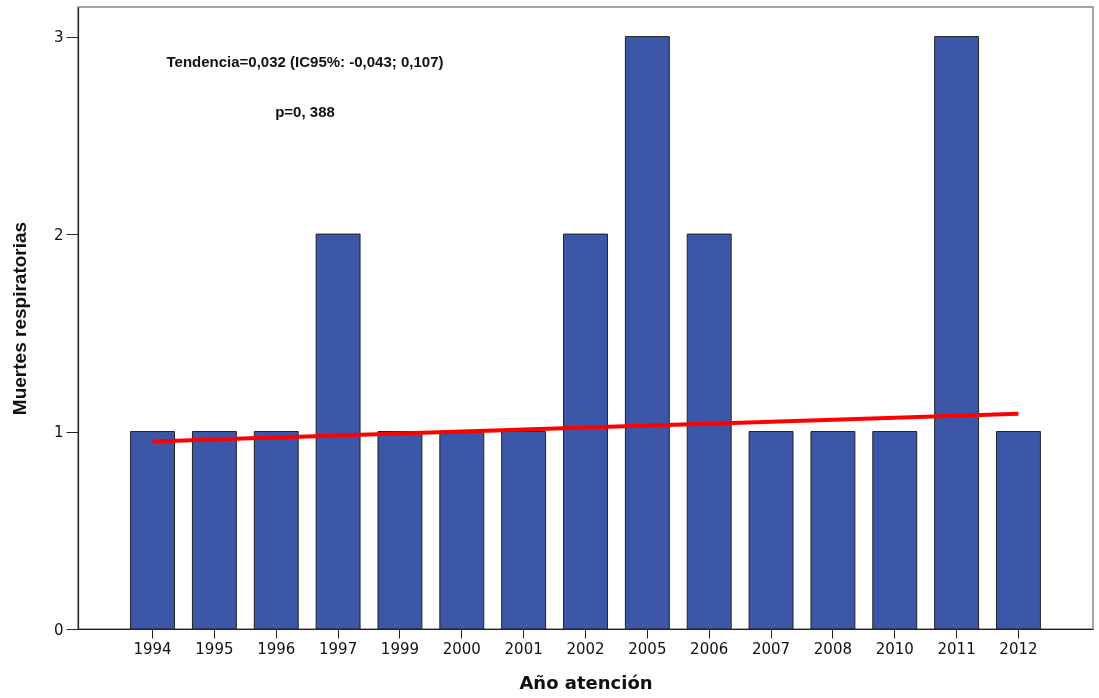 This screenshot has width=1099, height=698. What do you see at coordinates (647, 648) in the screenshot?
I see `x-tick-label: 2005` at bounding box center [647, 648].